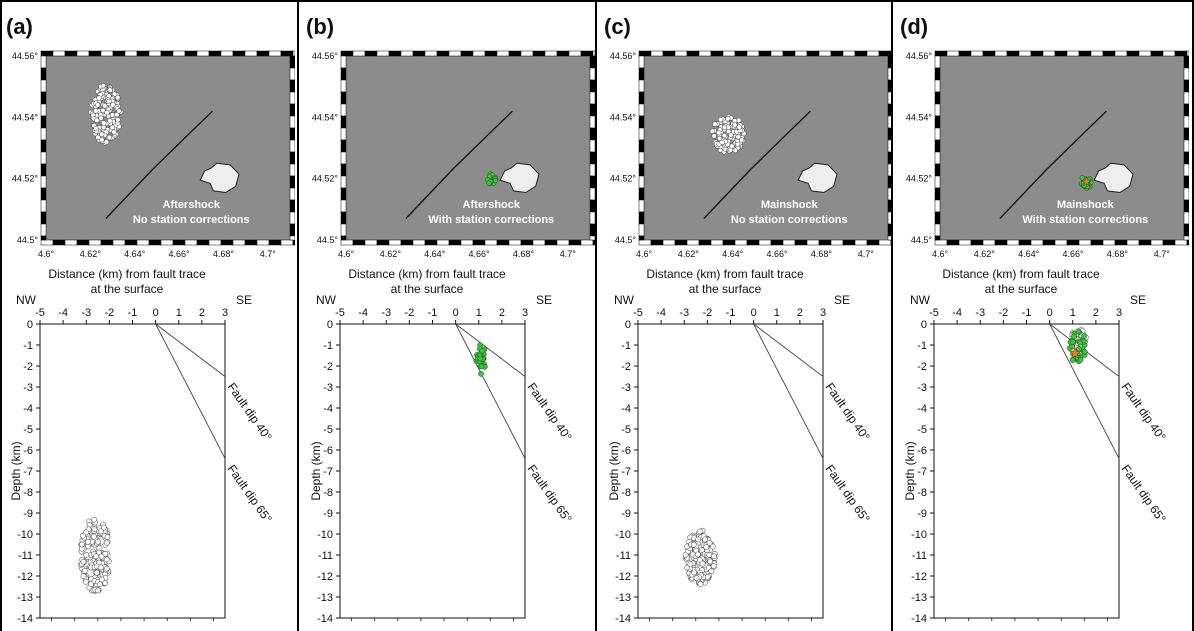  What do you see at coordinates (733, 254) in the screenshot?
I see `map-x-tick-label: 4.64°` at bounding box center [733, 254].